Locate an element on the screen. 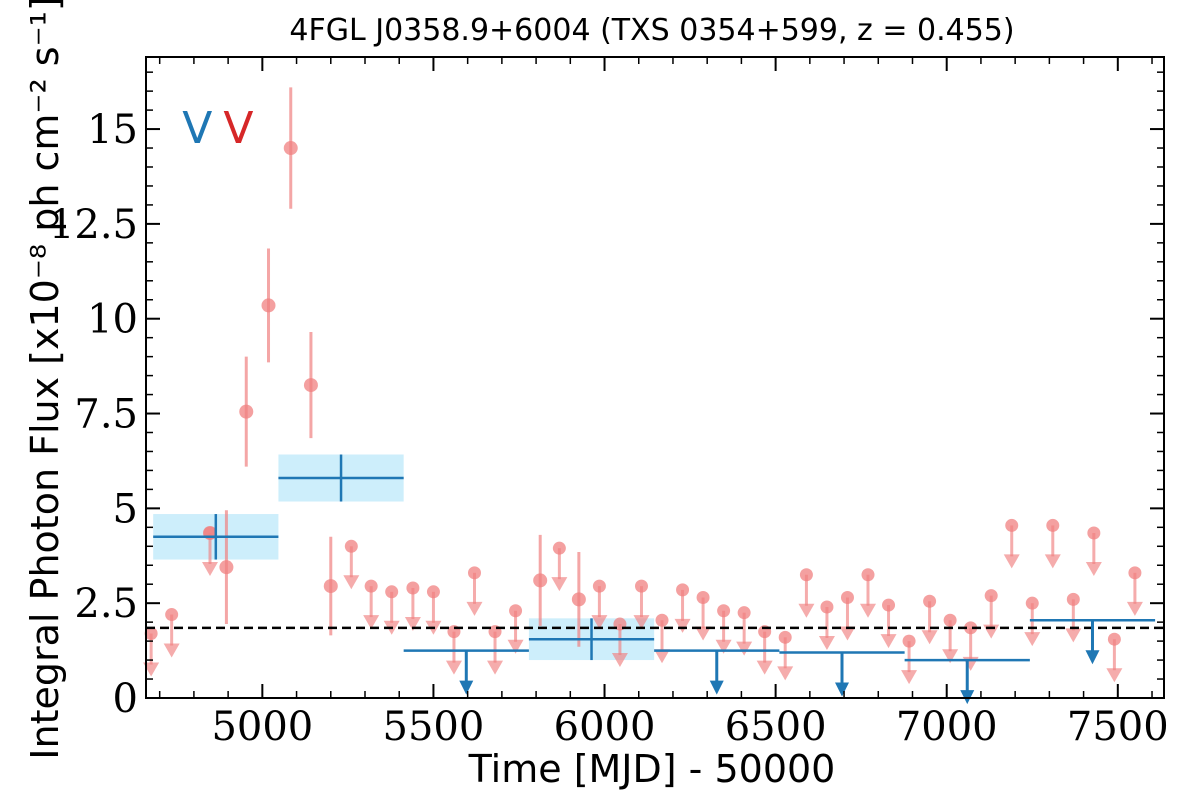 This screenshot has height=800, width=1200. x-tick-label: 5000 is located at coordinates (262, 727).